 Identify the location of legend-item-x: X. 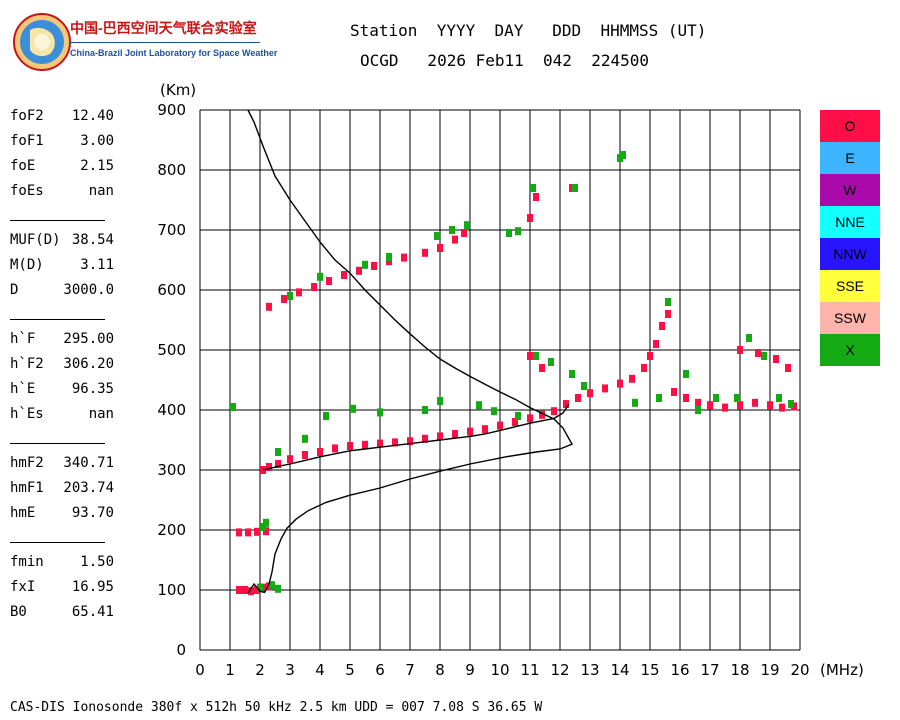
(850, 350).